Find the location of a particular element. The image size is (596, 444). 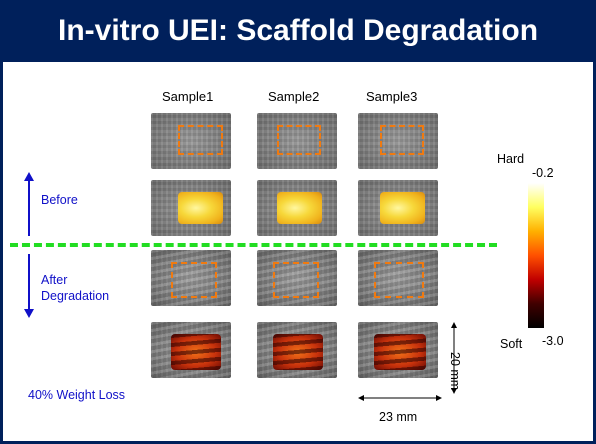

elastogram-before-sample1 is located at coordinates (191, 208).